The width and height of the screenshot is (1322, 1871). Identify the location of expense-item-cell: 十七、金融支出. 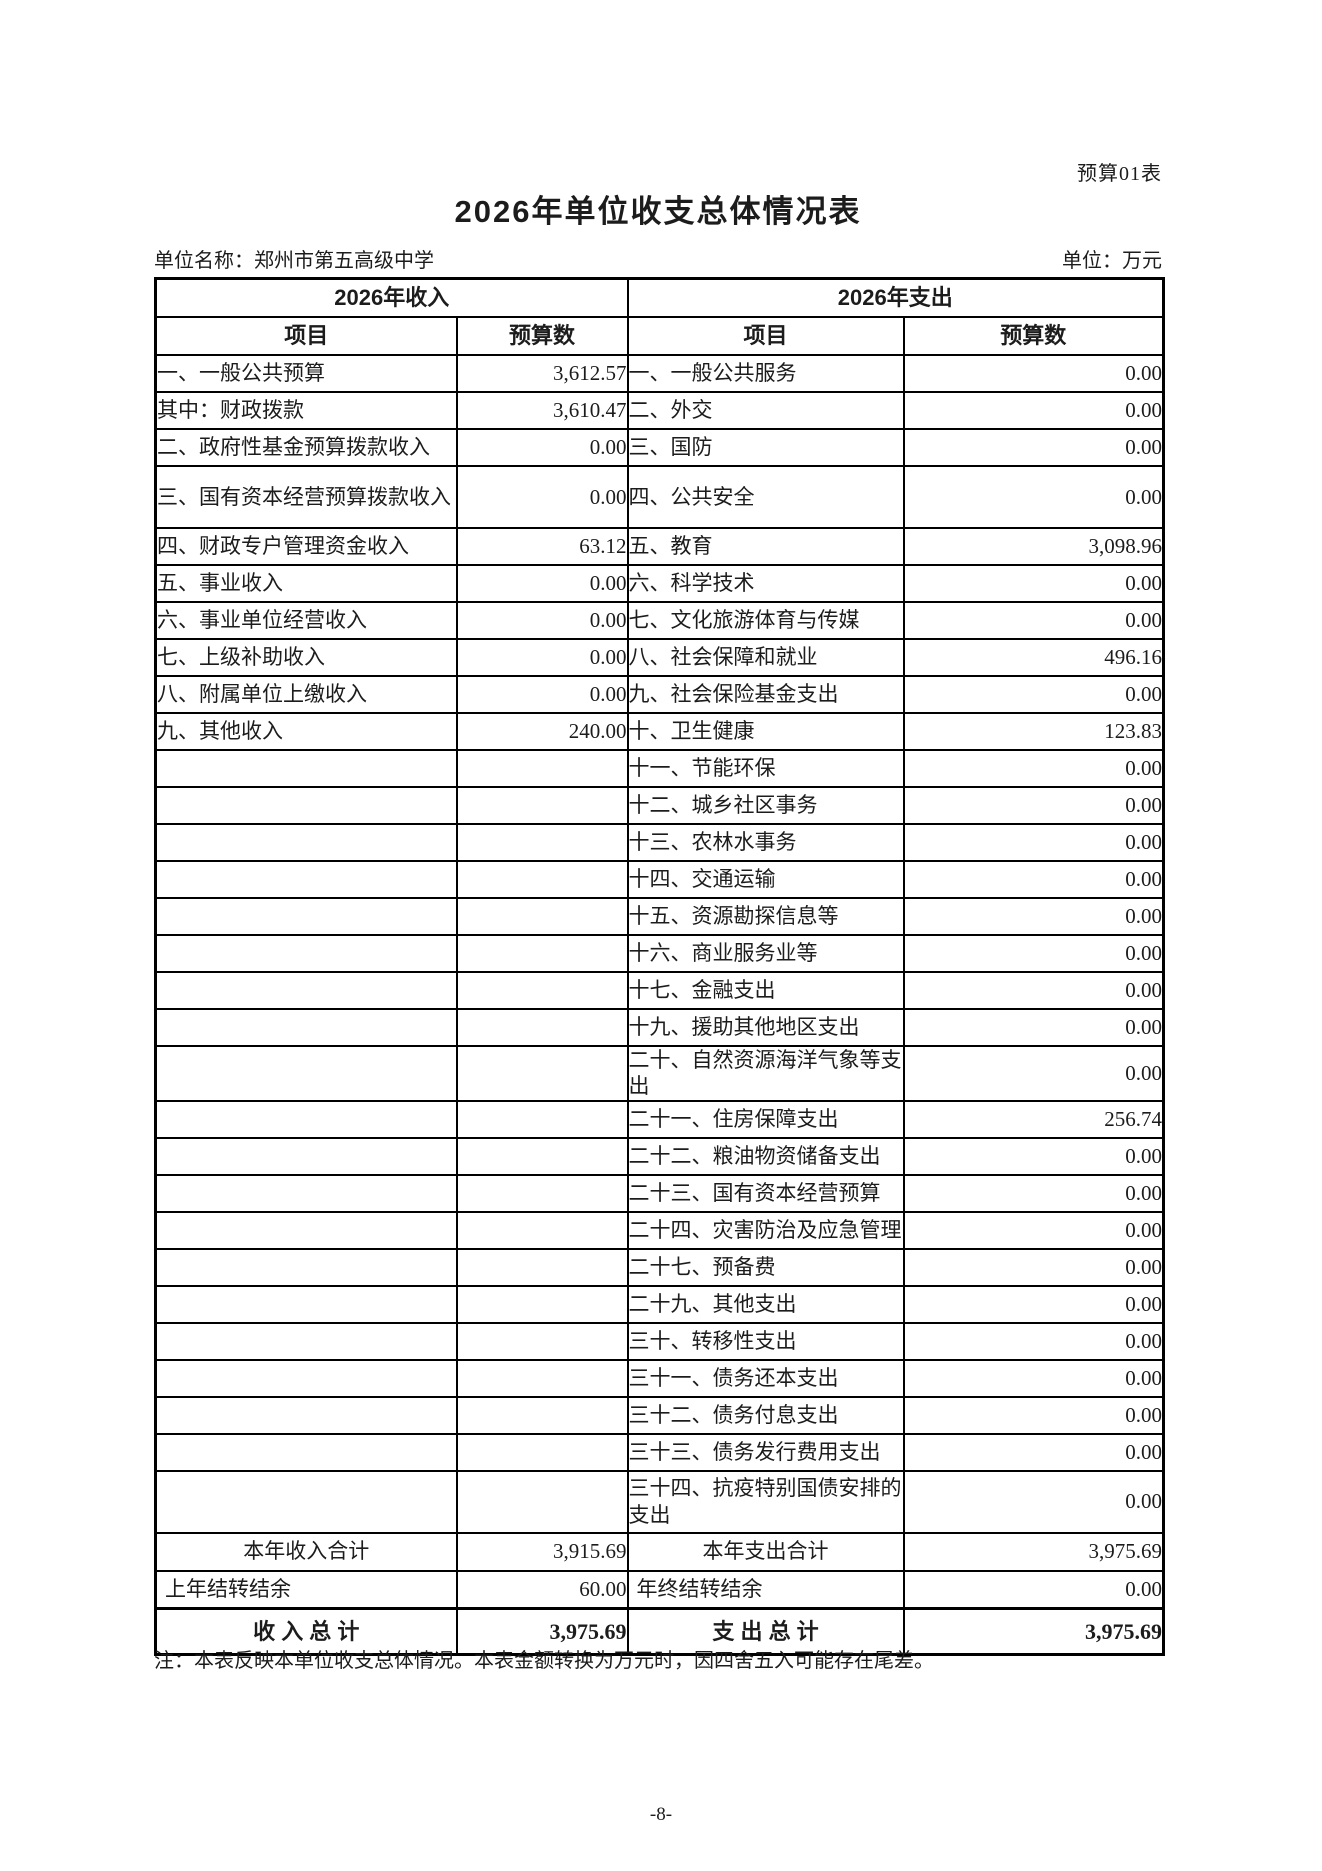
(765, 990).